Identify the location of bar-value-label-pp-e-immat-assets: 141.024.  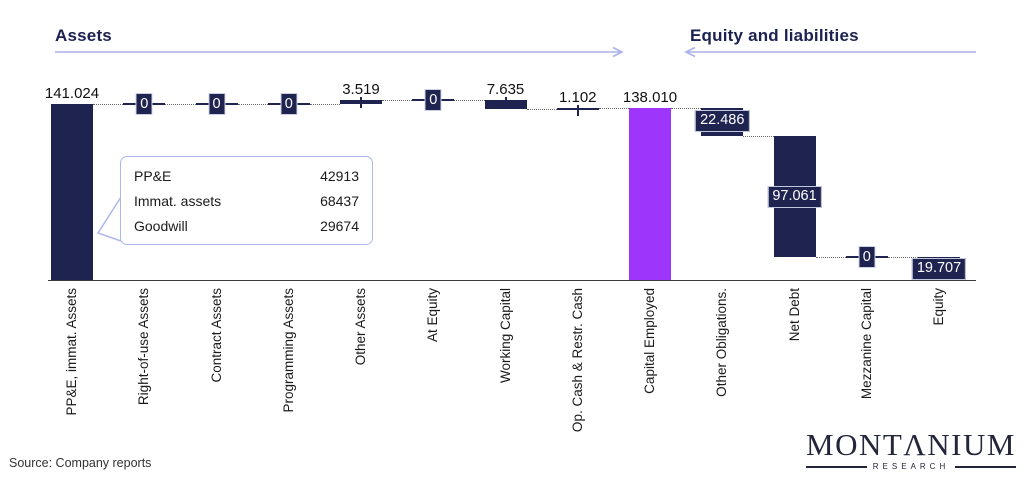
(72, 93).